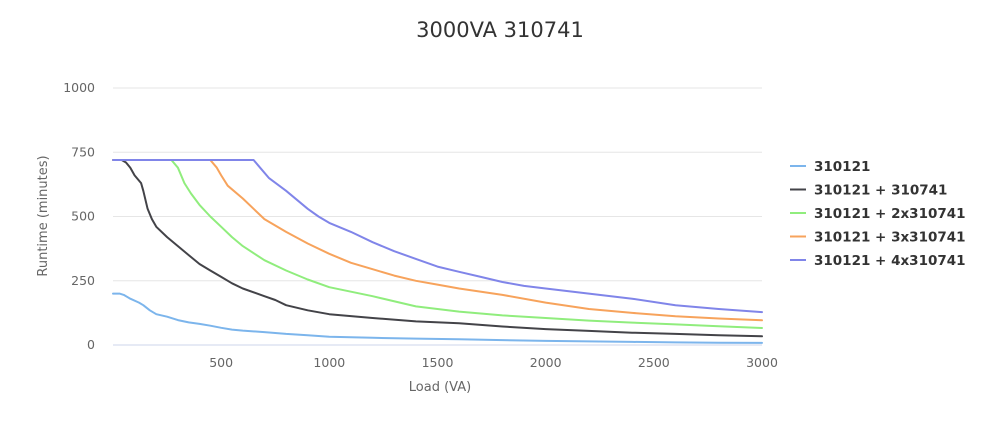  I want to click on legend-label: 310121 + 3x310741, so click(890, 238).